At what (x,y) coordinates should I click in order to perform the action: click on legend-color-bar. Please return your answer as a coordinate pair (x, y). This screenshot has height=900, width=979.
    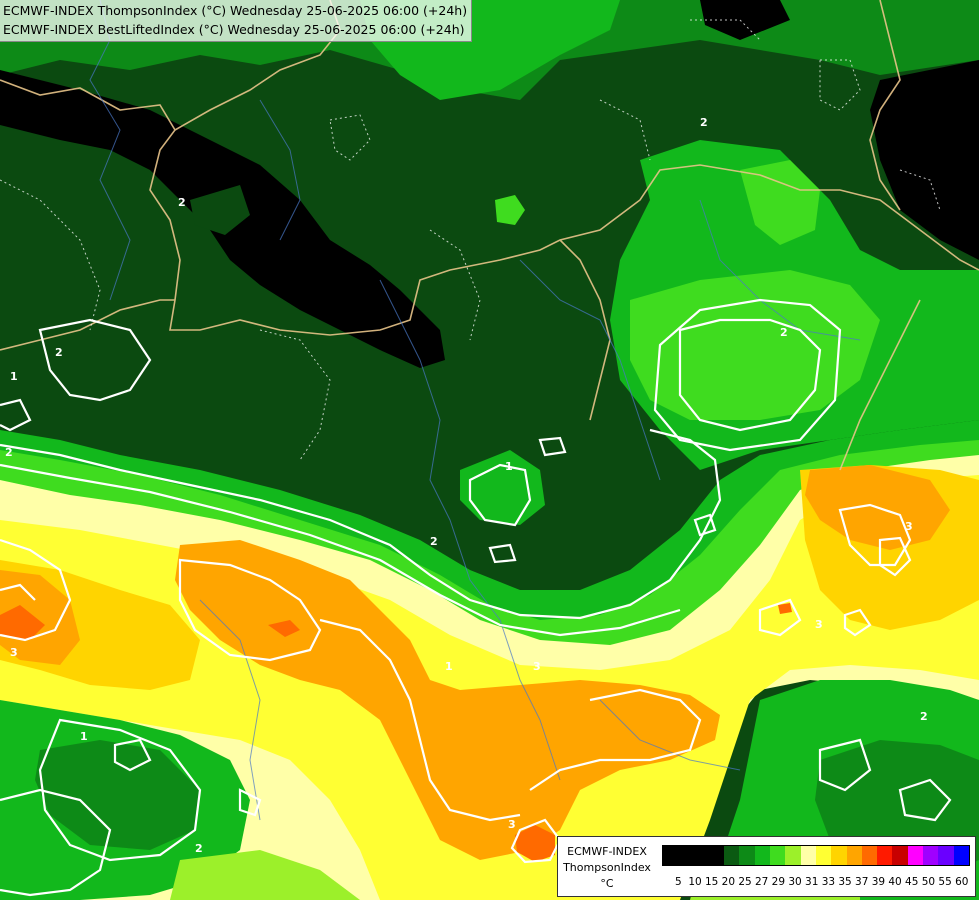
    Looking at the image, I should click on (816, 855).